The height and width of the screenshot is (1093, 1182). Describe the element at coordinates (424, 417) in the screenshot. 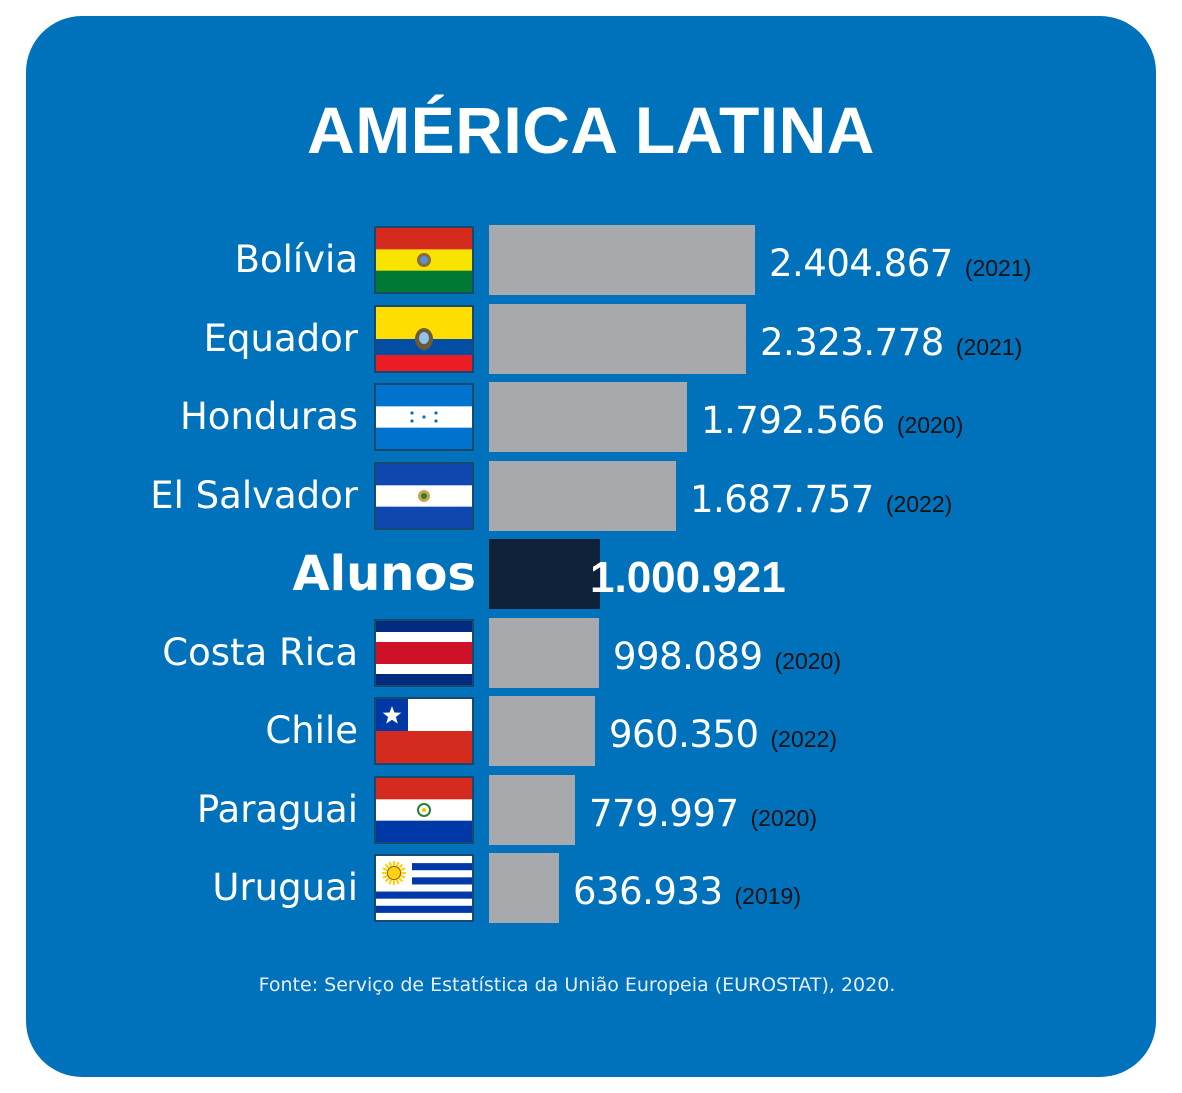

I see `honduras-flag-icon` at that location.